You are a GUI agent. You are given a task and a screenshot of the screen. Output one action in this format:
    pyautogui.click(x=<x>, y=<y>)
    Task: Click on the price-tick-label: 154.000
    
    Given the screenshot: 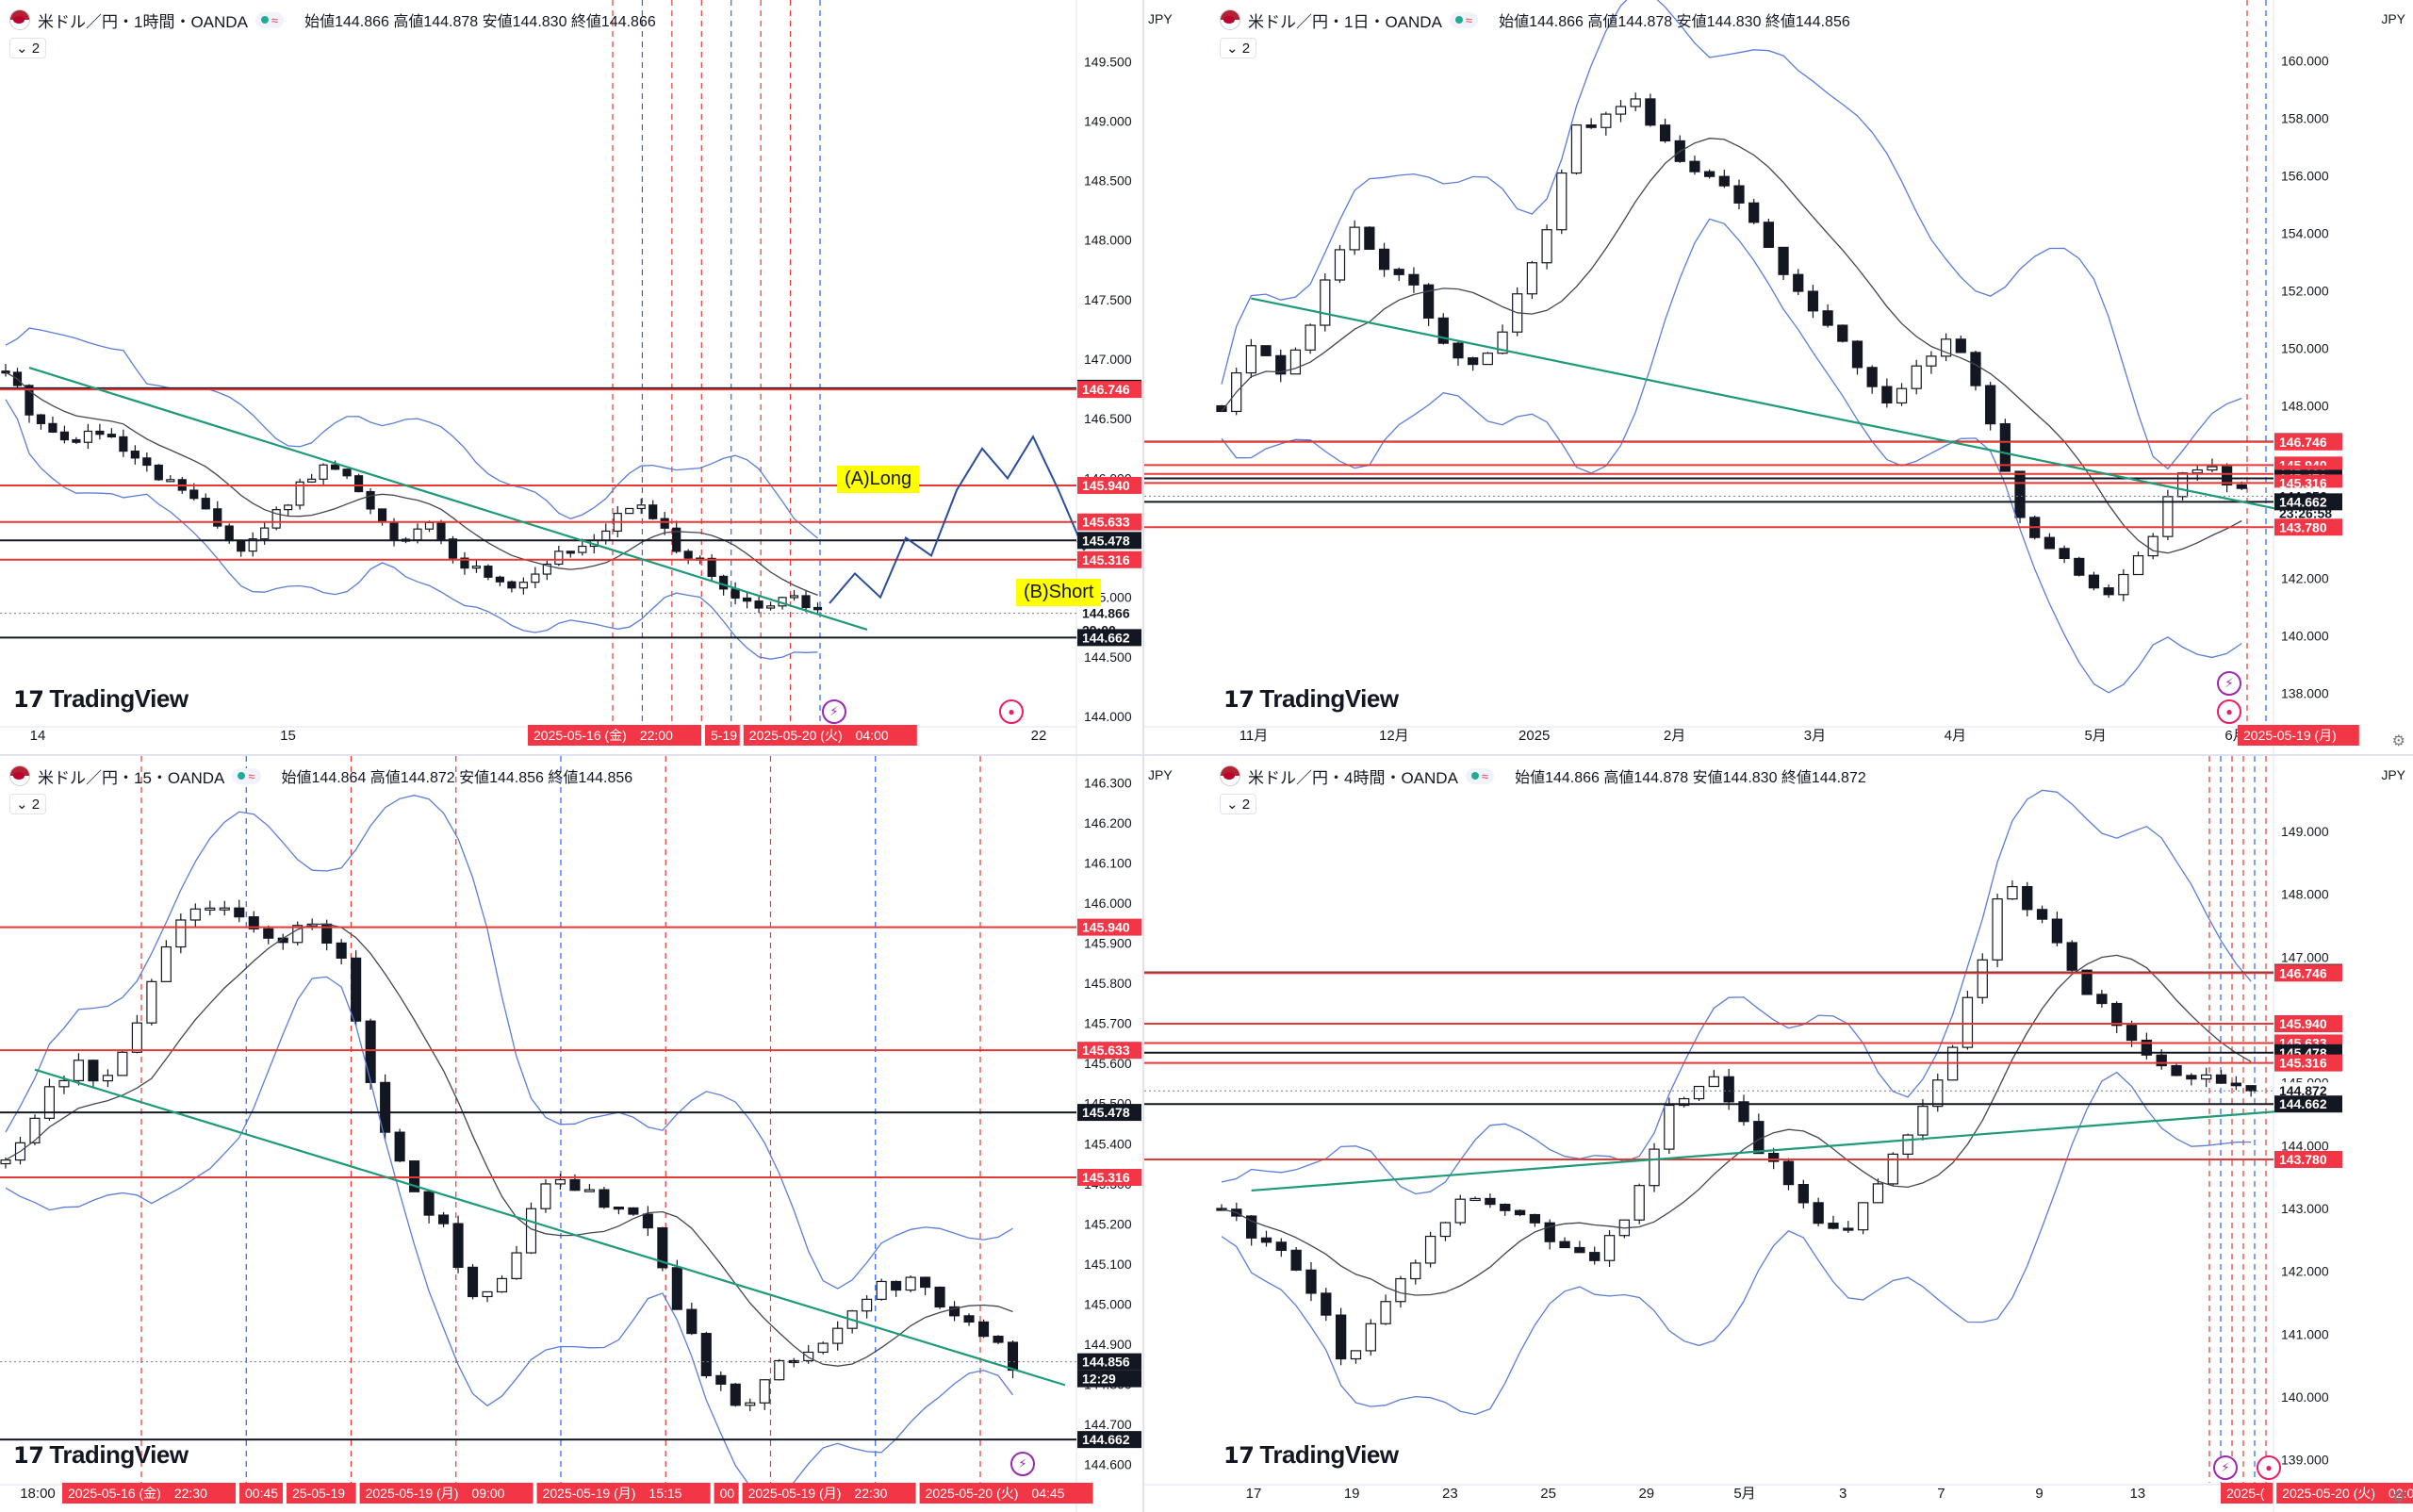 What is the action you would take?
    pyautogui.click(x=2305, y=233)
    